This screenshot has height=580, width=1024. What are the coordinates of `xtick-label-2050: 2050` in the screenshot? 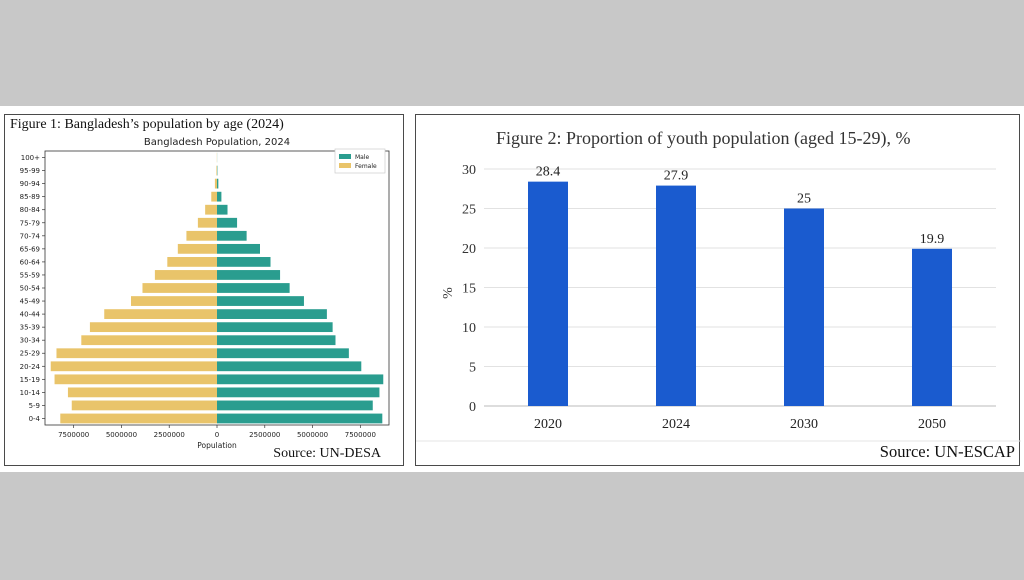 It's located at (932, 424).